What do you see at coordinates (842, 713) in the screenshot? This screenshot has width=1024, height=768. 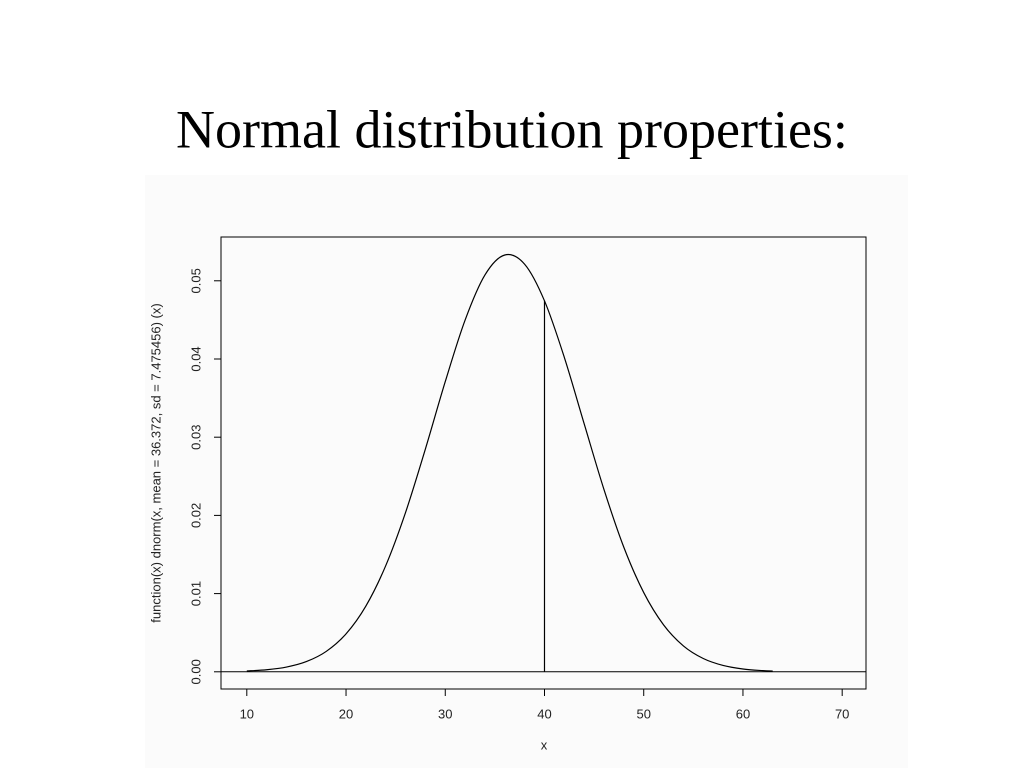 I see `x-tick-label: 70` at bounding box center [842, 713].